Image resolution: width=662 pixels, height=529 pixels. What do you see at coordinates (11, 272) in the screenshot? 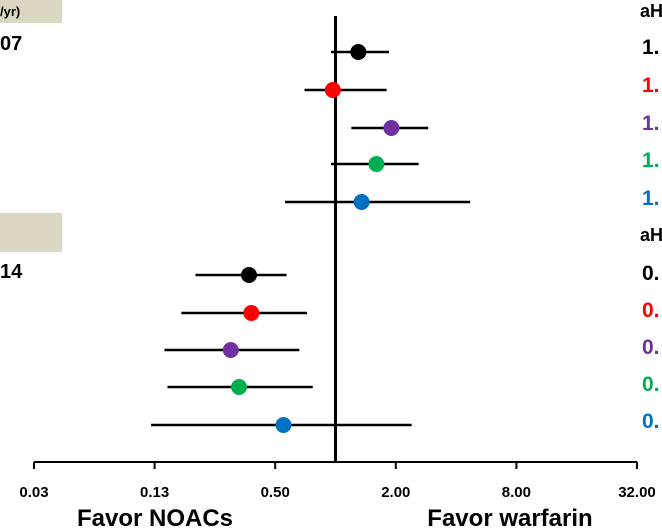
I see `left-group2-value: 14` at bounding box center [11, 272].